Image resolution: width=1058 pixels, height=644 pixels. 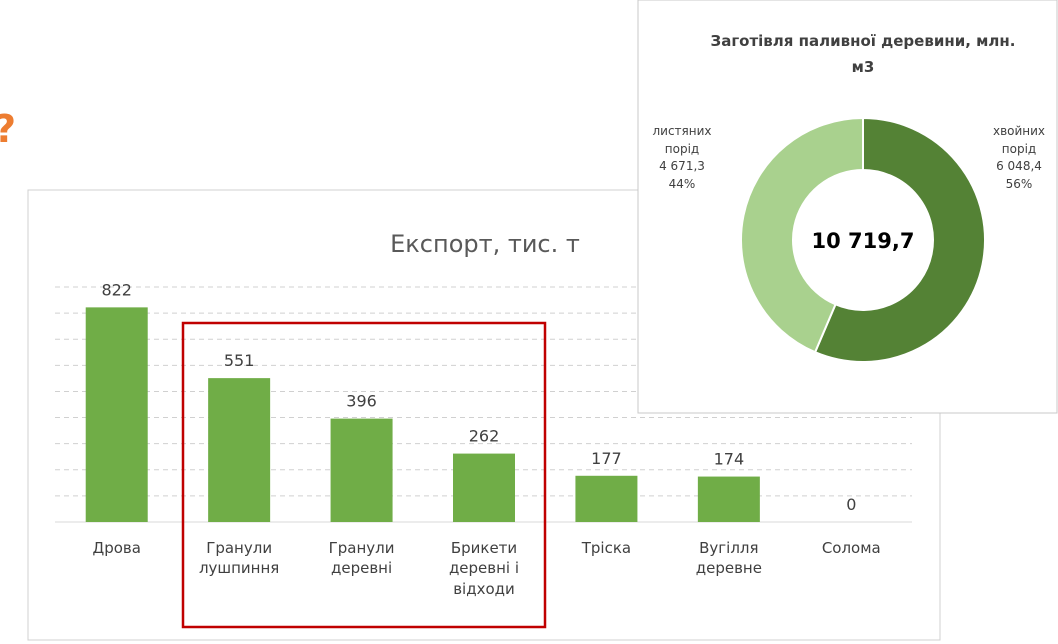 What do you see at coordinates (1019, 166) in the screenshot?
I see `donut-value: 6 048,4` at bounding box center [1019, 166].